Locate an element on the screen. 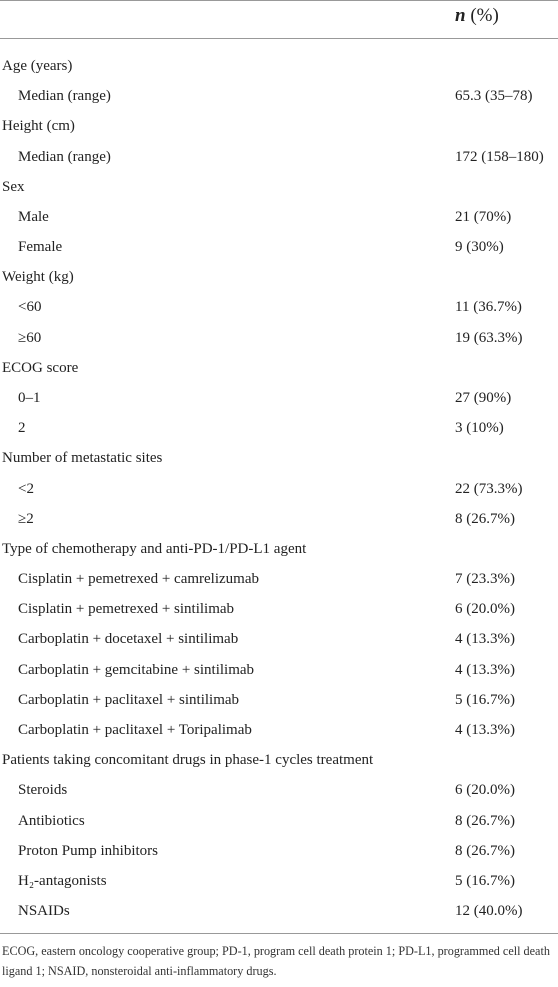  row-value: 3 (10%) is located at coordinates (479, 428).